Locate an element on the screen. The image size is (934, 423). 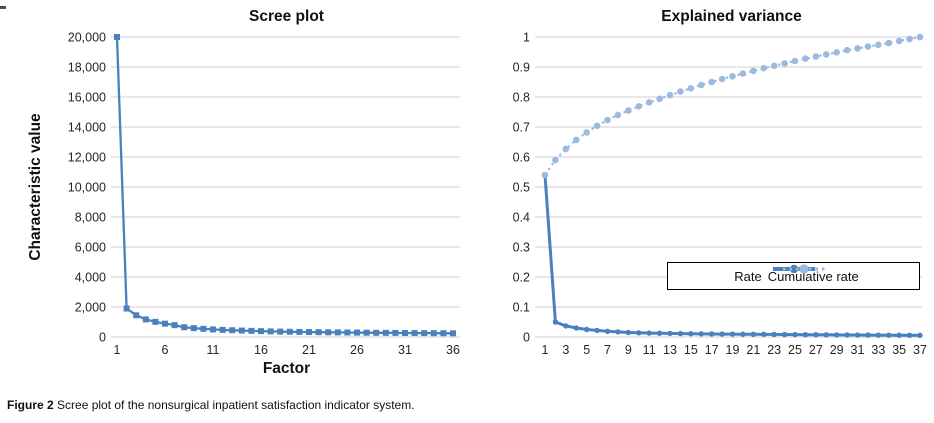
svg-text: 26 is located at coordinates (357, 350).